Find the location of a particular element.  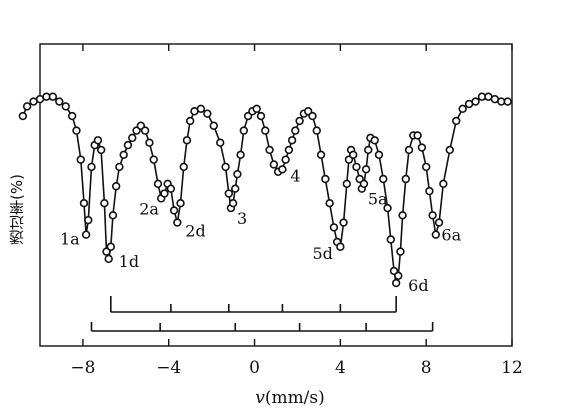

y-axis-label: 透过率(%) is located at coordinates (17, 210).